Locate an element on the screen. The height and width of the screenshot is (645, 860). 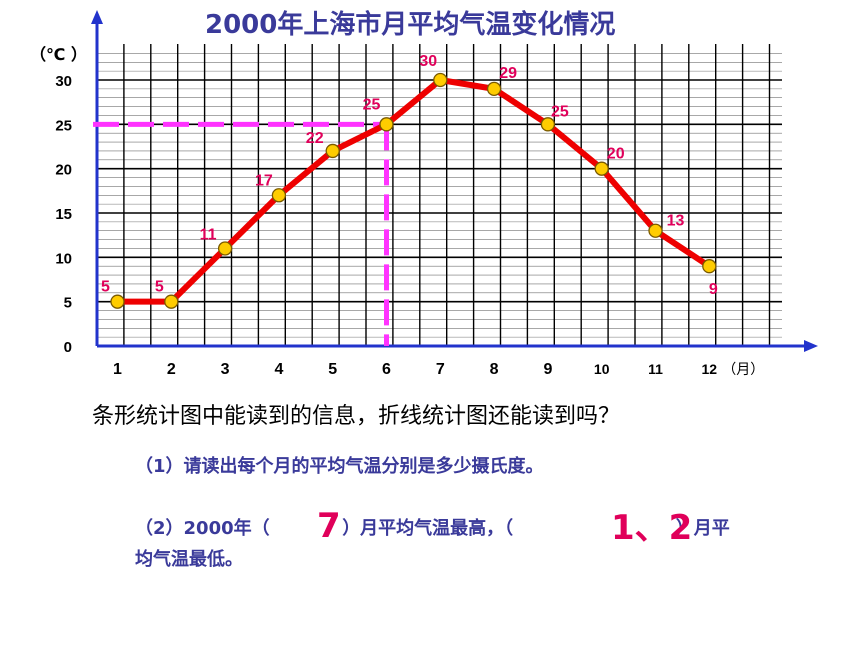
y-tick-label: 30 is located at coordinates (63, 81).